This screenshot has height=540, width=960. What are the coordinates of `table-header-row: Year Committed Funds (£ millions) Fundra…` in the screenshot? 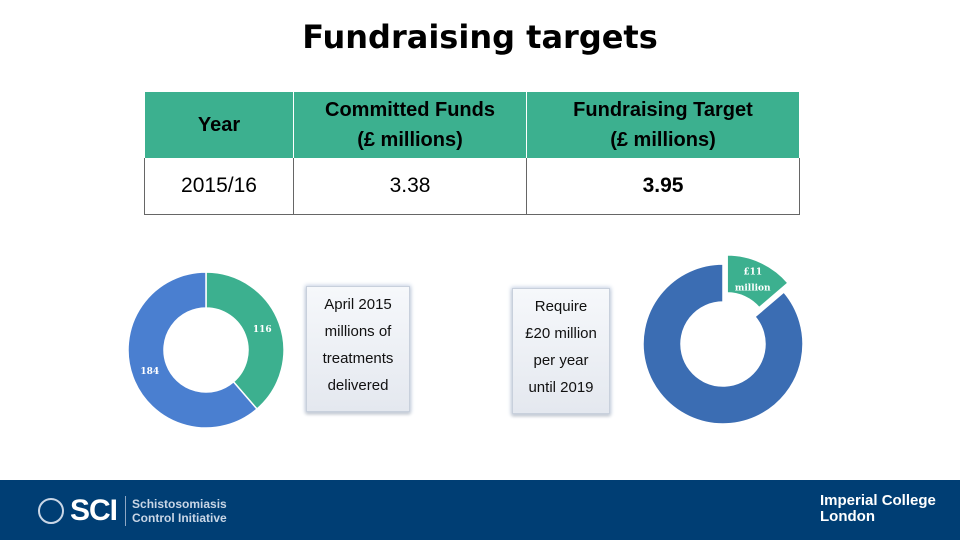 It's located at (472, 125).